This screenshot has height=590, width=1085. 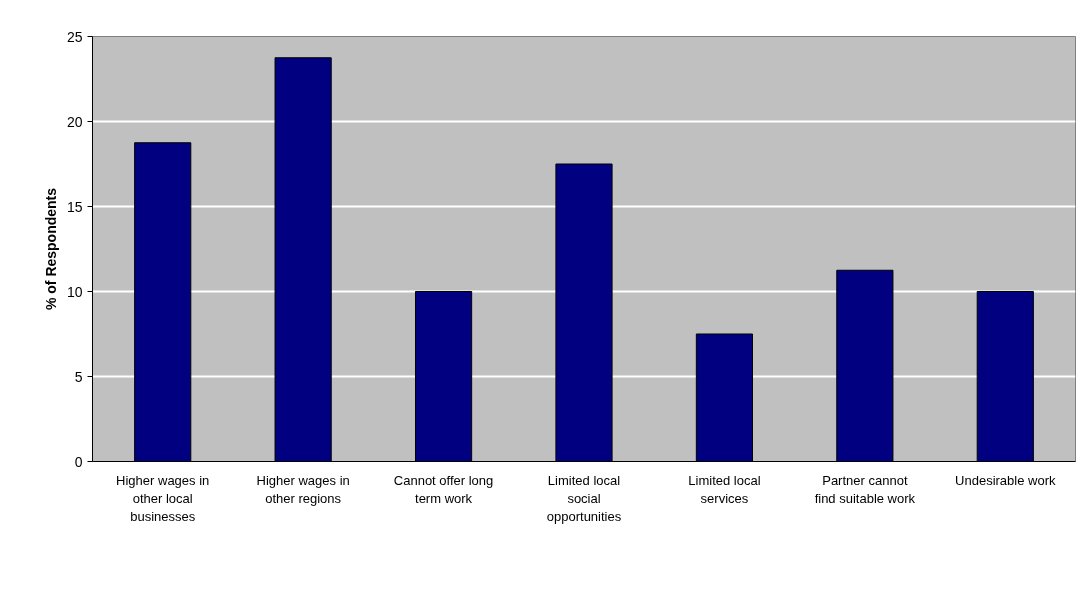 What do you see at coordinates (74, 291) in the screenshot?
I see `y-tick-label: 10` at bounding box center [74, 291].